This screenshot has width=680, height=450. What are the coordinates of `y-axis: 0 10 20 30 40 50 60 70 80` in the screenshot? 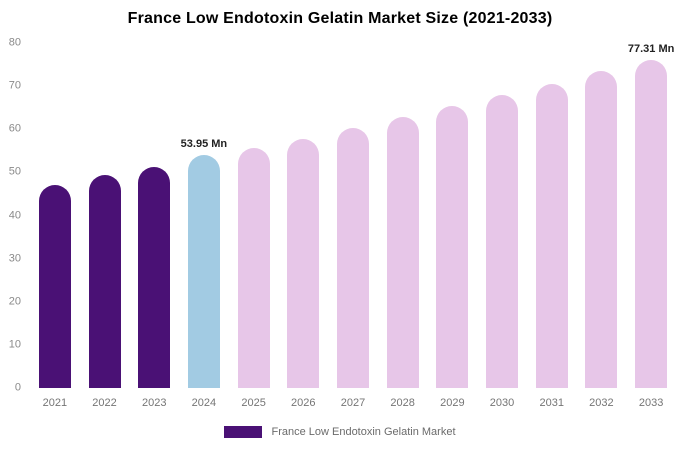 It's located at (13, 215).